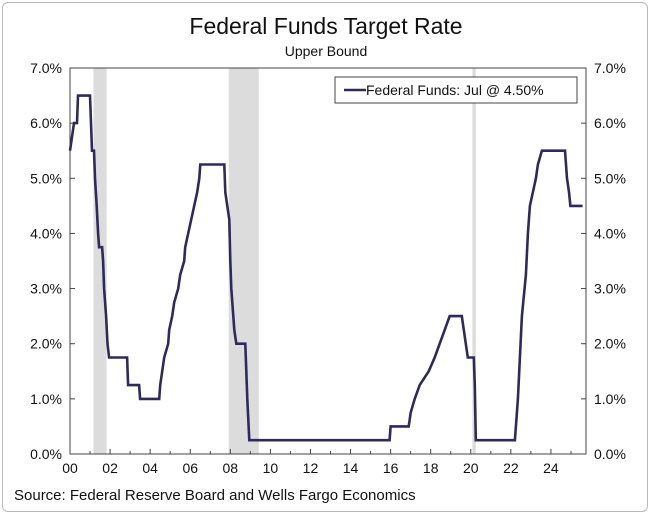 Image resolution: width=652 pixels, height=516 pixels. I want to click on x-tick-label: 10, so click(271, 468).